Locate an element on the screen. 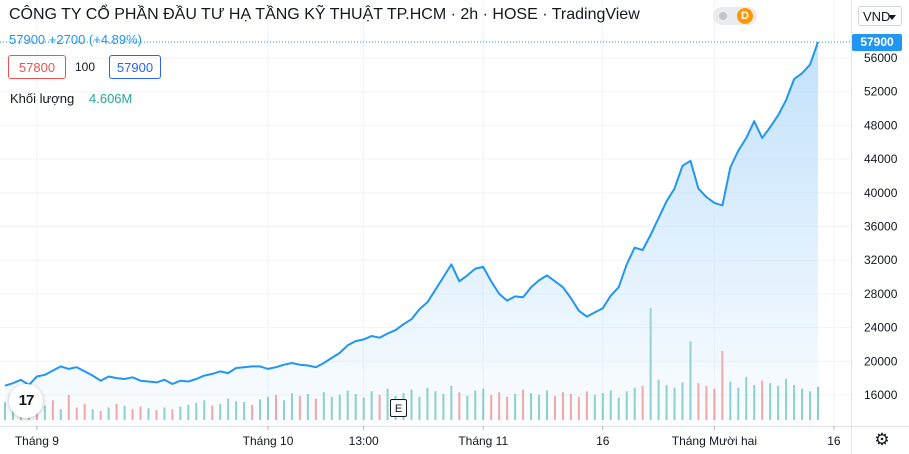 The height and width of the screenshot is (454, 909). tradingview-logo-icon: 17 is located at coordinates (26, 401).